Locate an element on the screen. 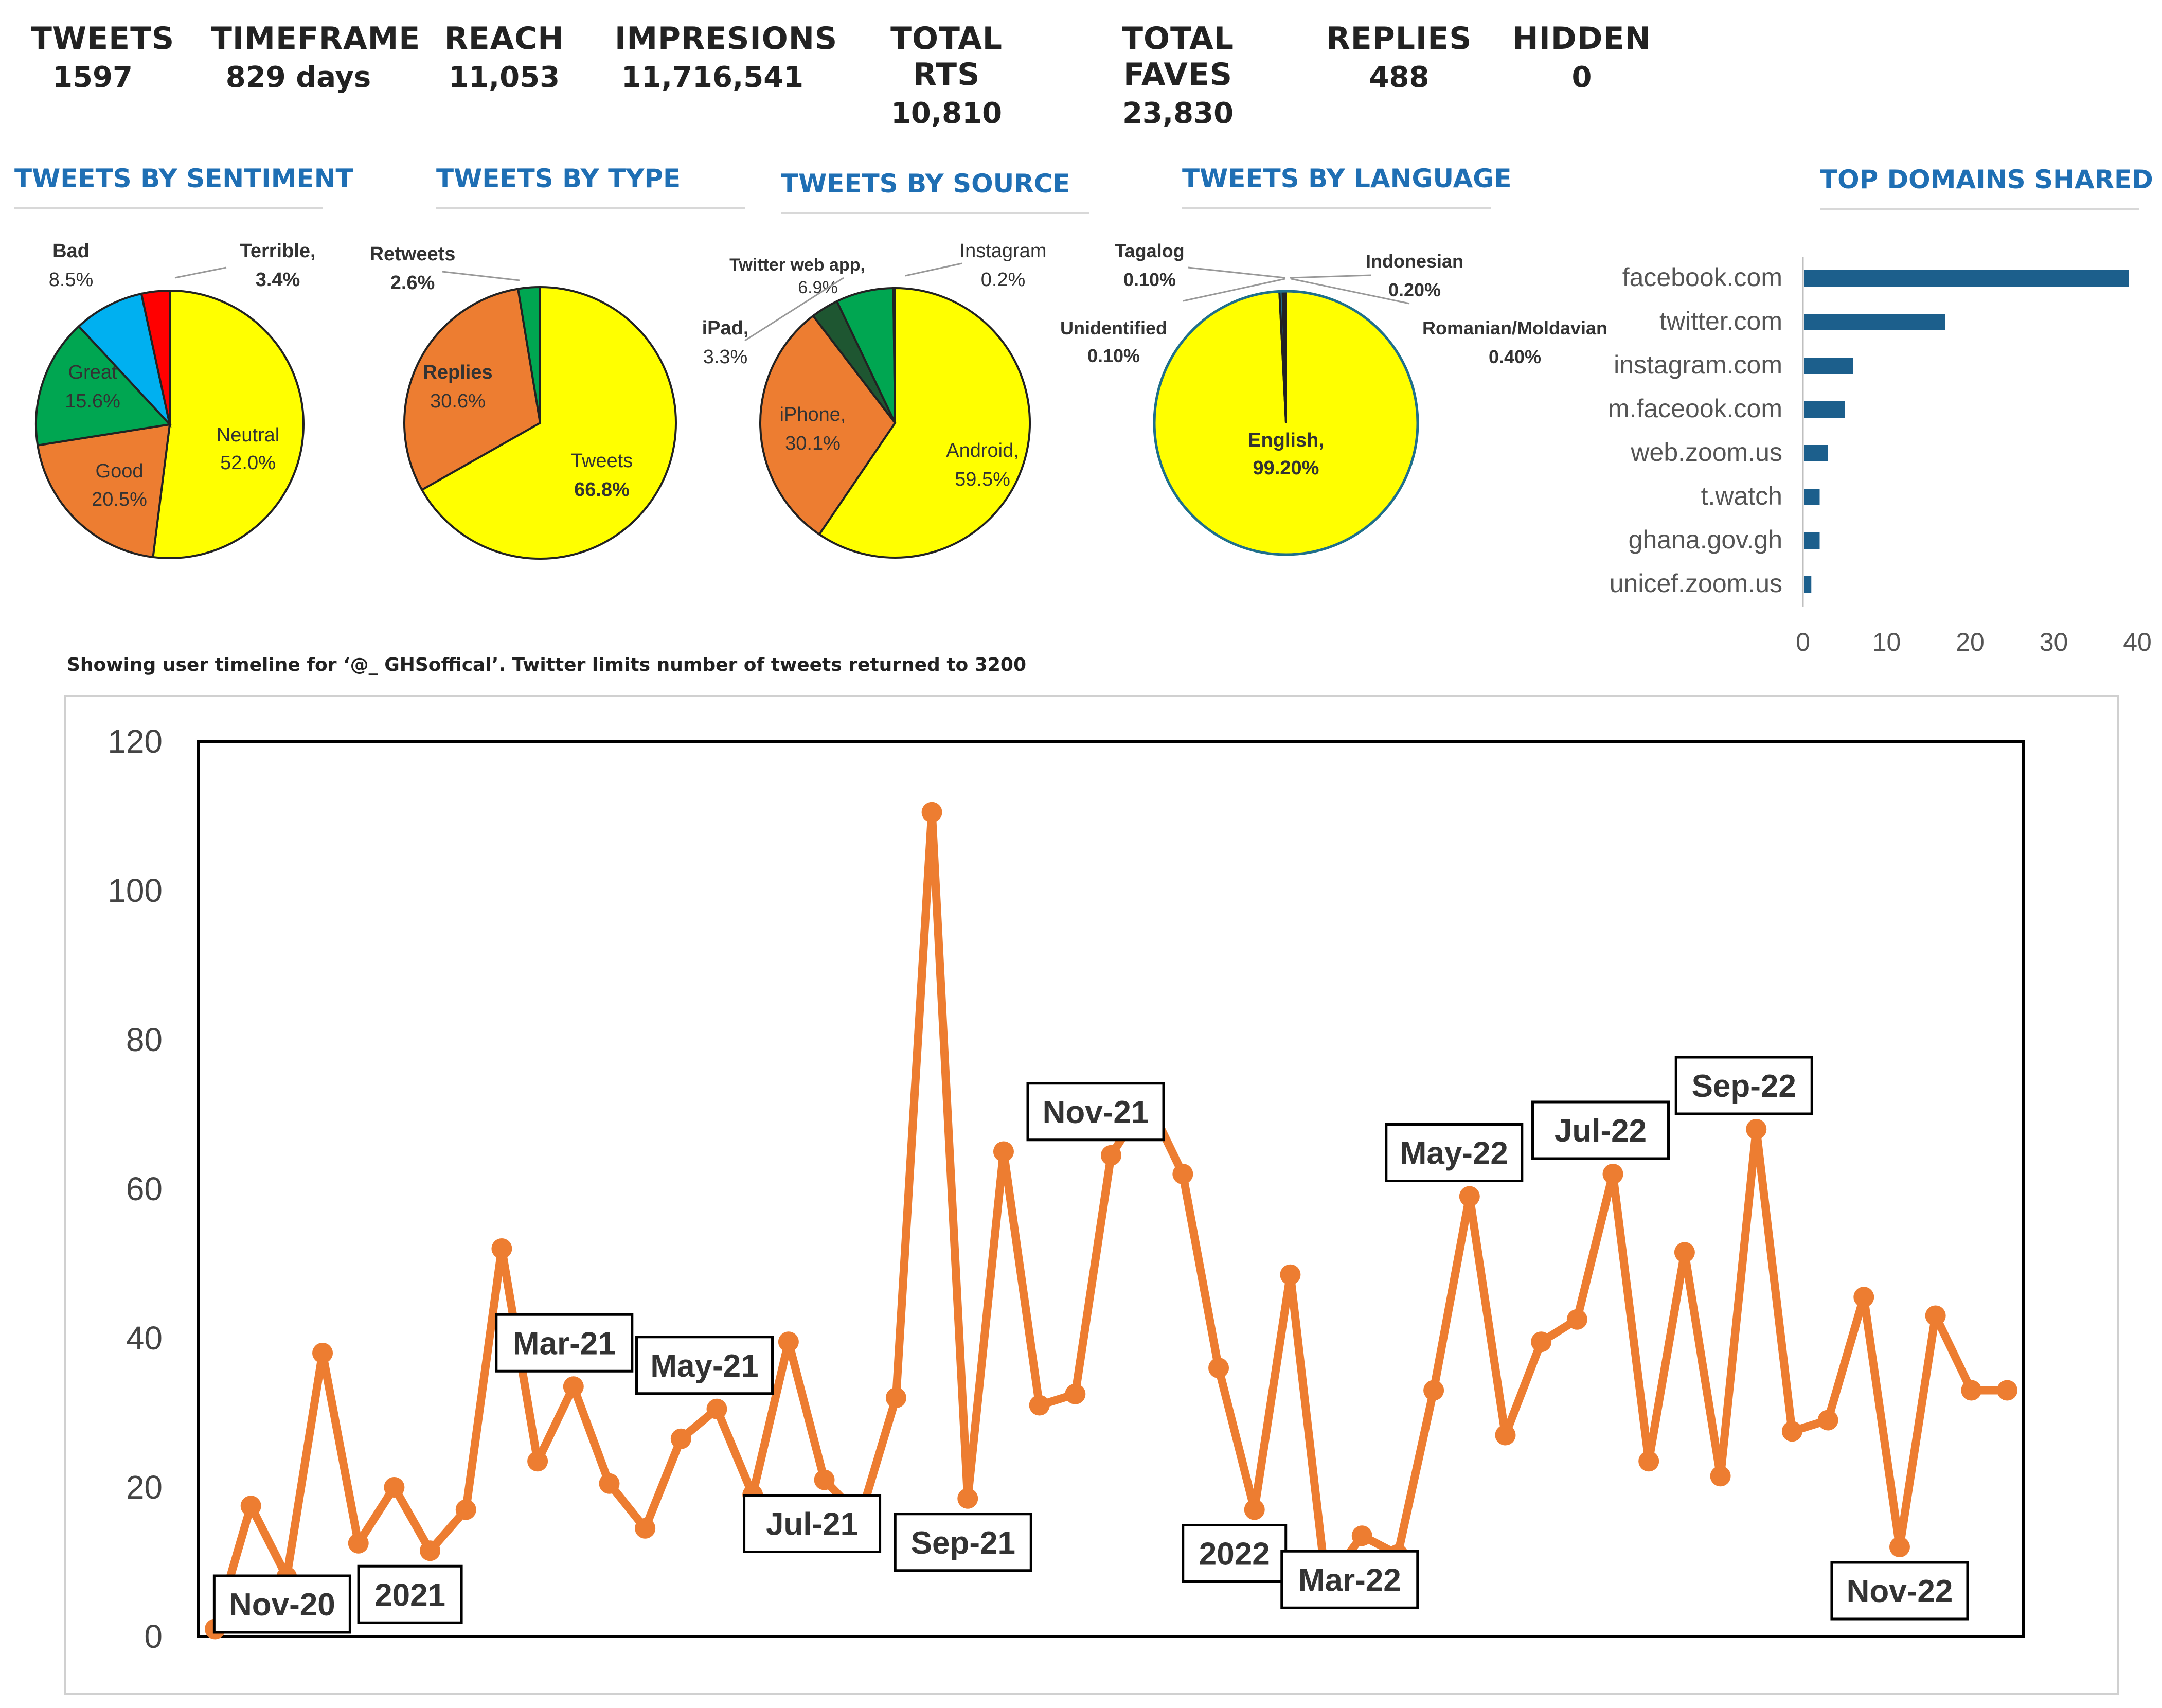  pie-value-neutral: 52.0% is located at coordinates (248, 463).